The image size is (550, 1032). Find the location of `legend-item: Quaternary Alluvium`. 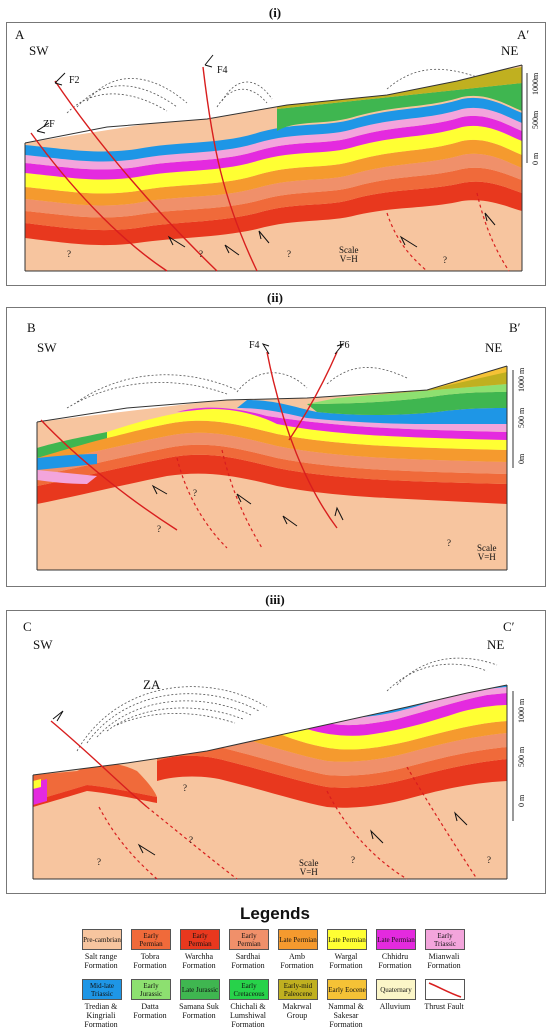

legend-item: Quaternary Alluvium is located at coordinates (400, 995).